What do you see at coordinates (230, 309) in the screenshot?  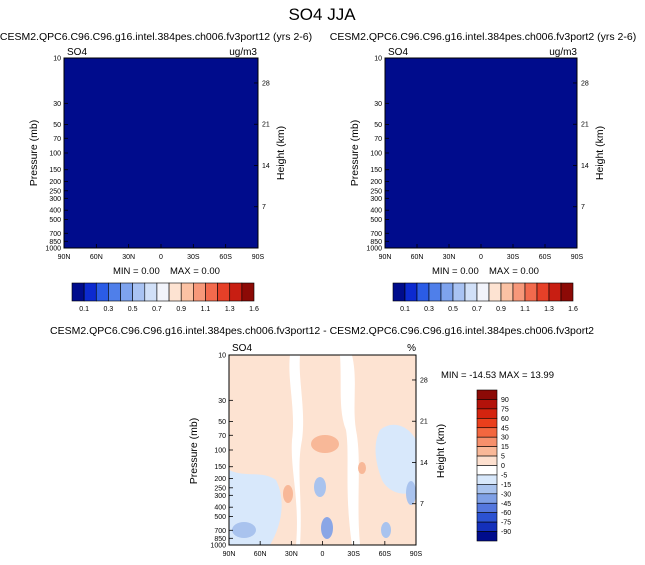 I see `colorbar-label: 1.3` at bounding box center [230, 309].